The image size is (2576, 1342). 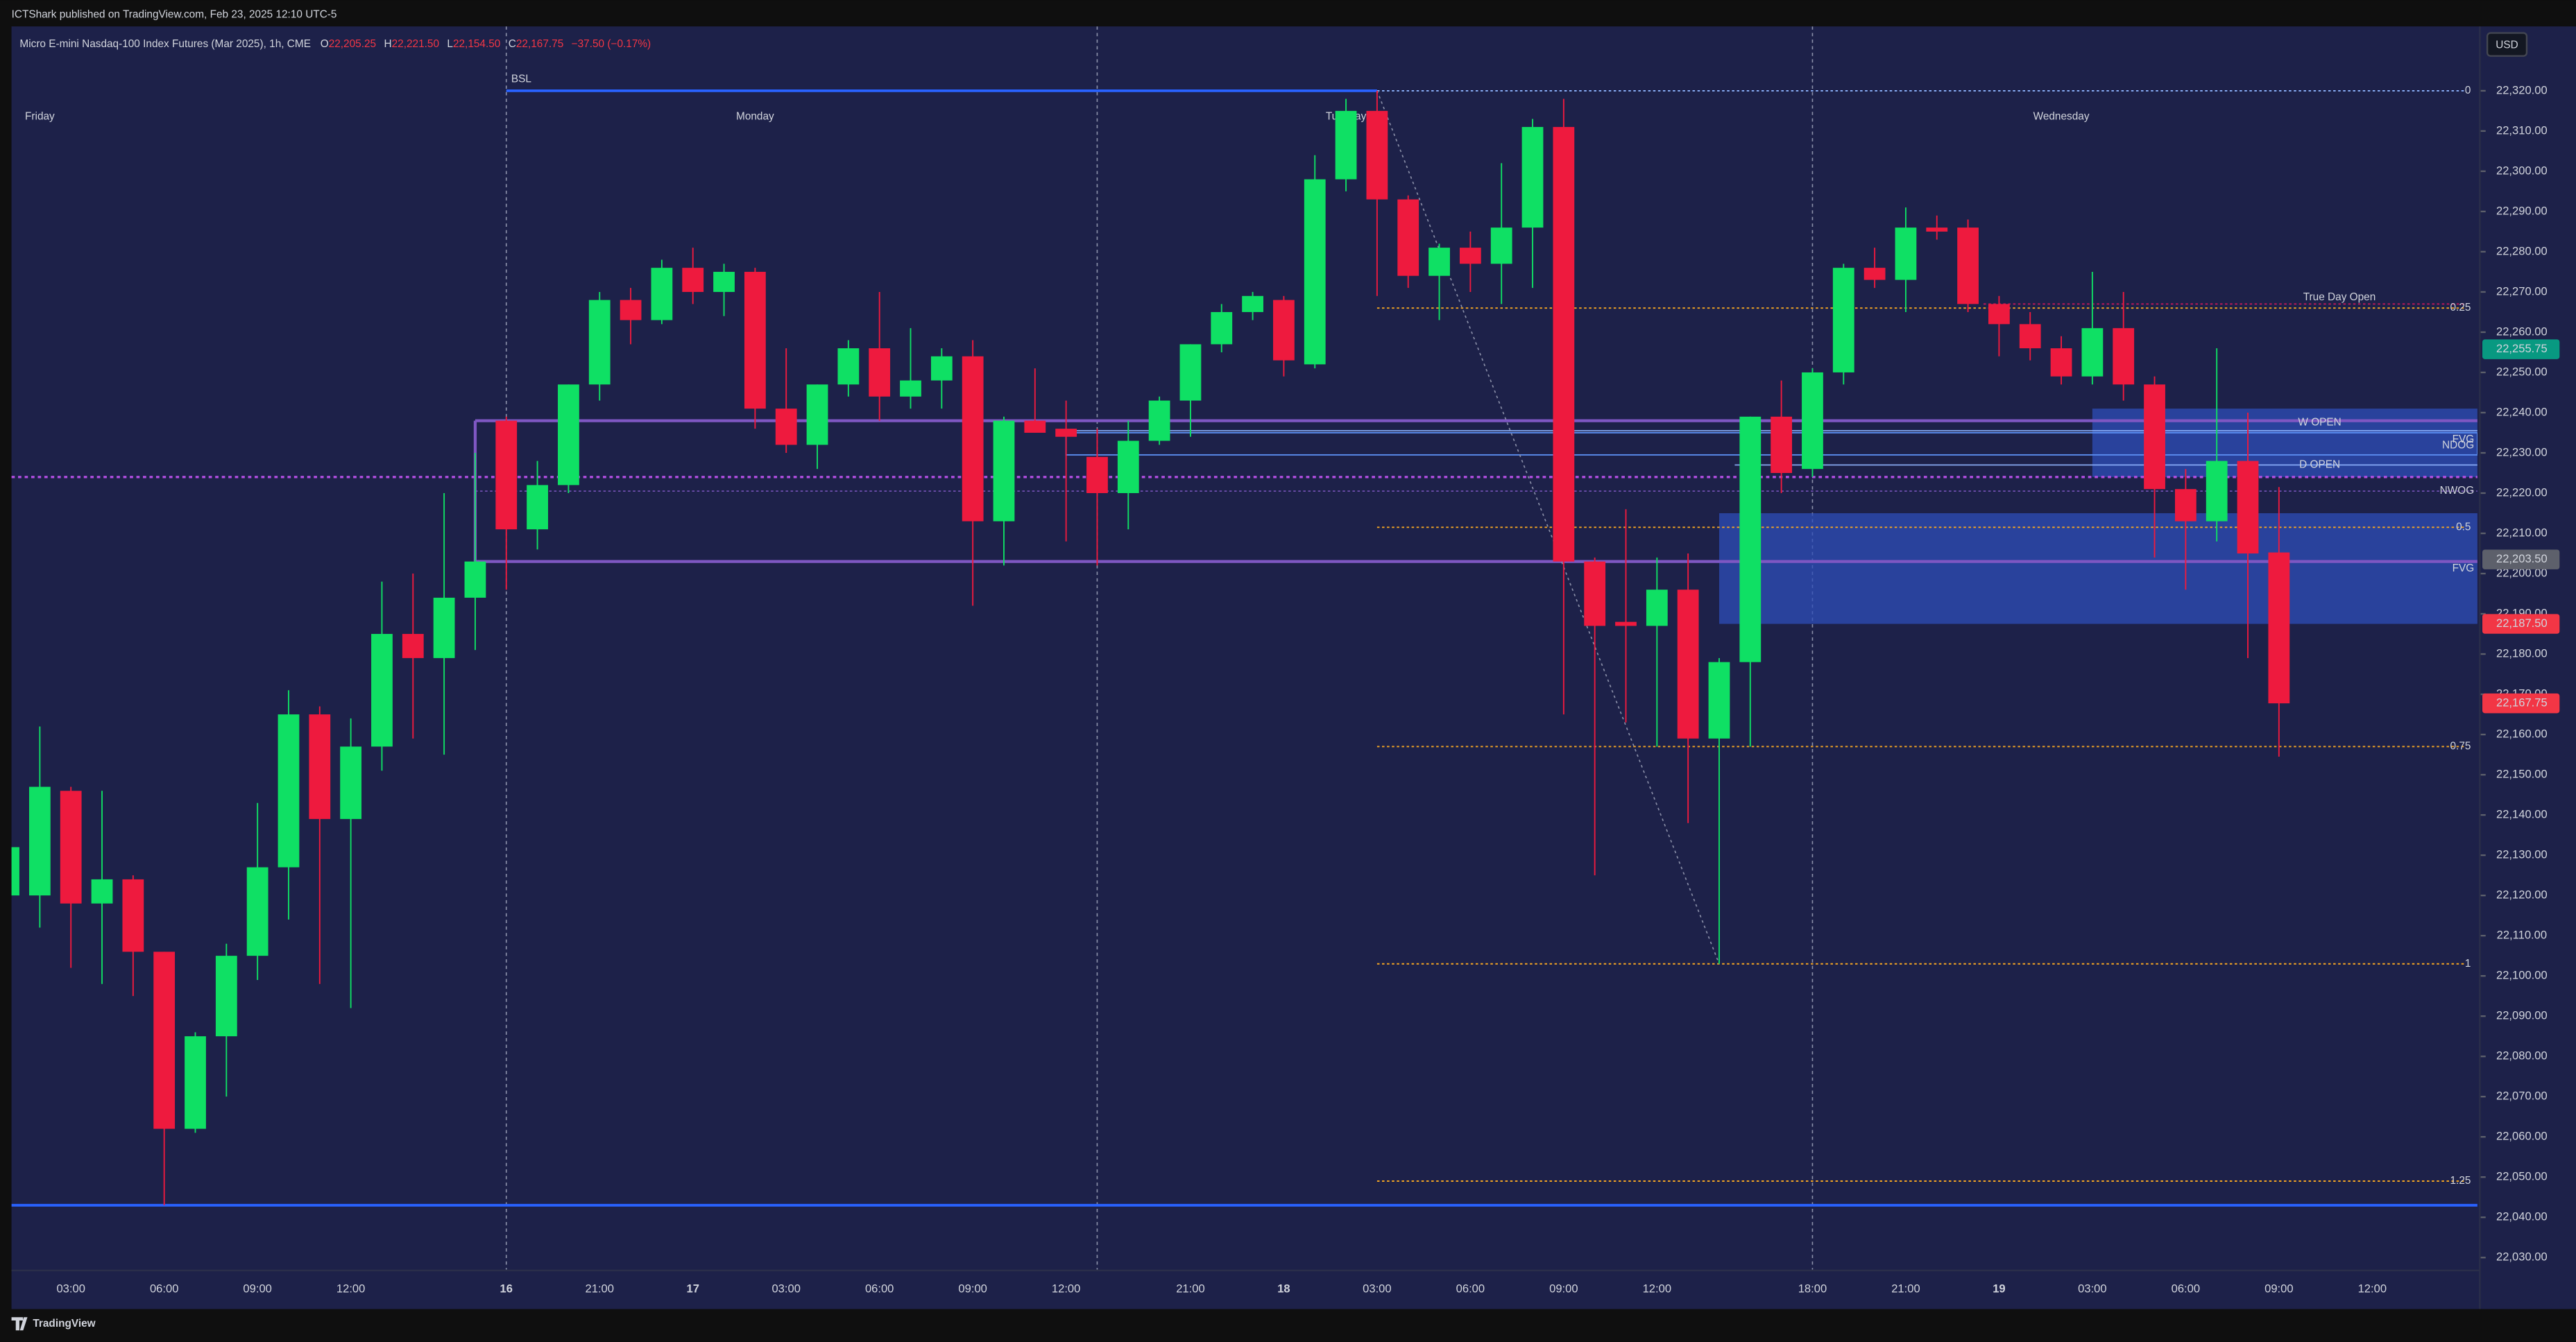 I want to click on y-tick-label: 22,210.00, so click(x=2522, y=532).